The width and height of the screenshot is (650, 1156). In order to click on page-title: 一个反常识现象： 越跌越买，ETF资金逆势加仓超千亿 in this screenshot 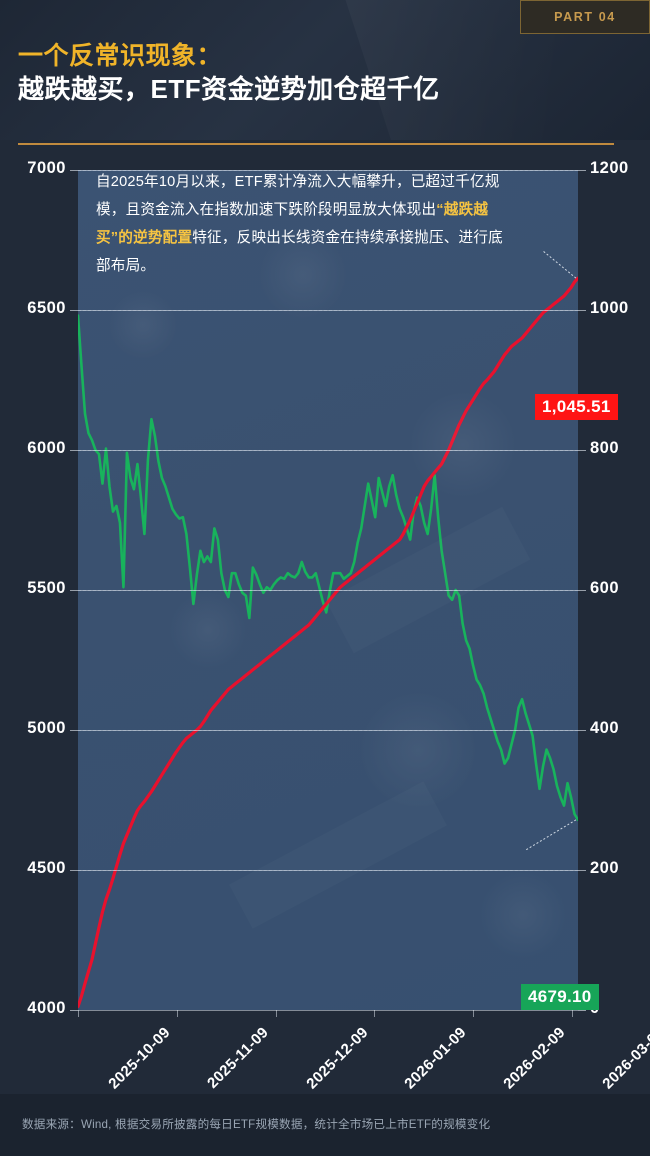, I will do `click(229, 73)`.